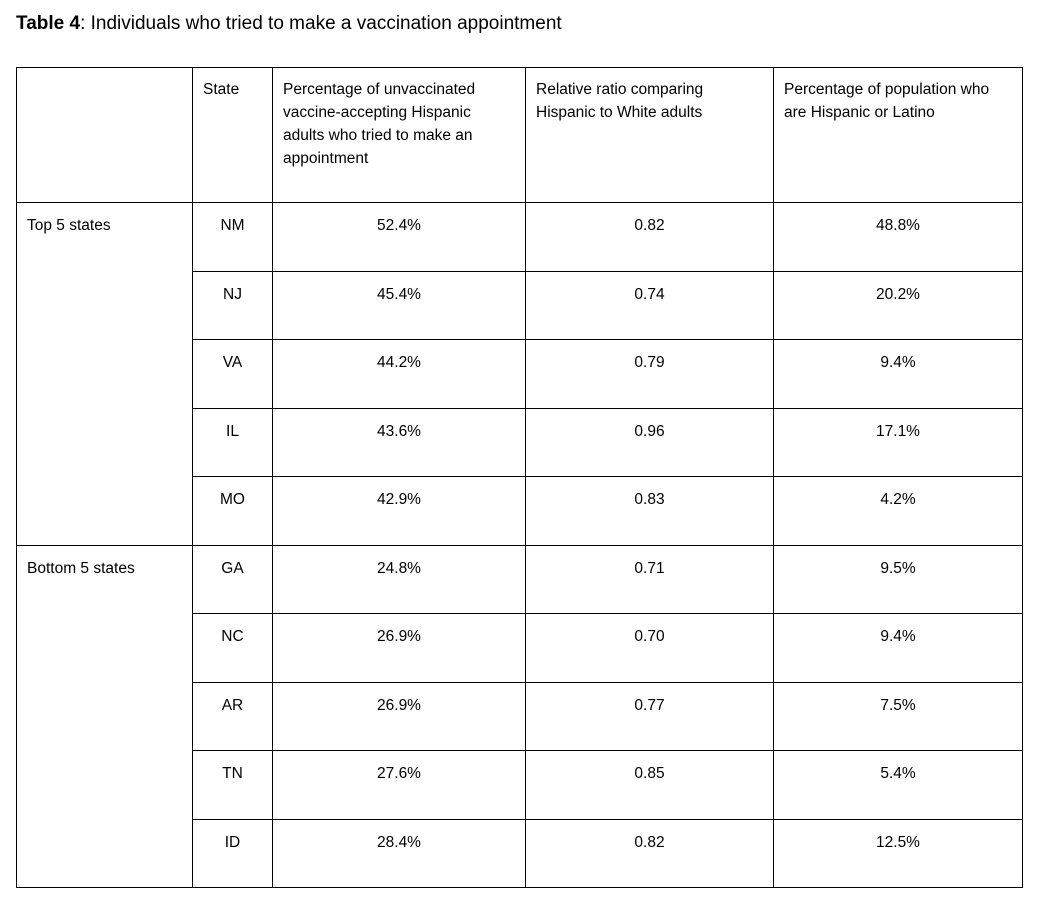 This screenshot has height=921, width=1064. I want to click on table-caption-label: Table 4, so click(48, 23).